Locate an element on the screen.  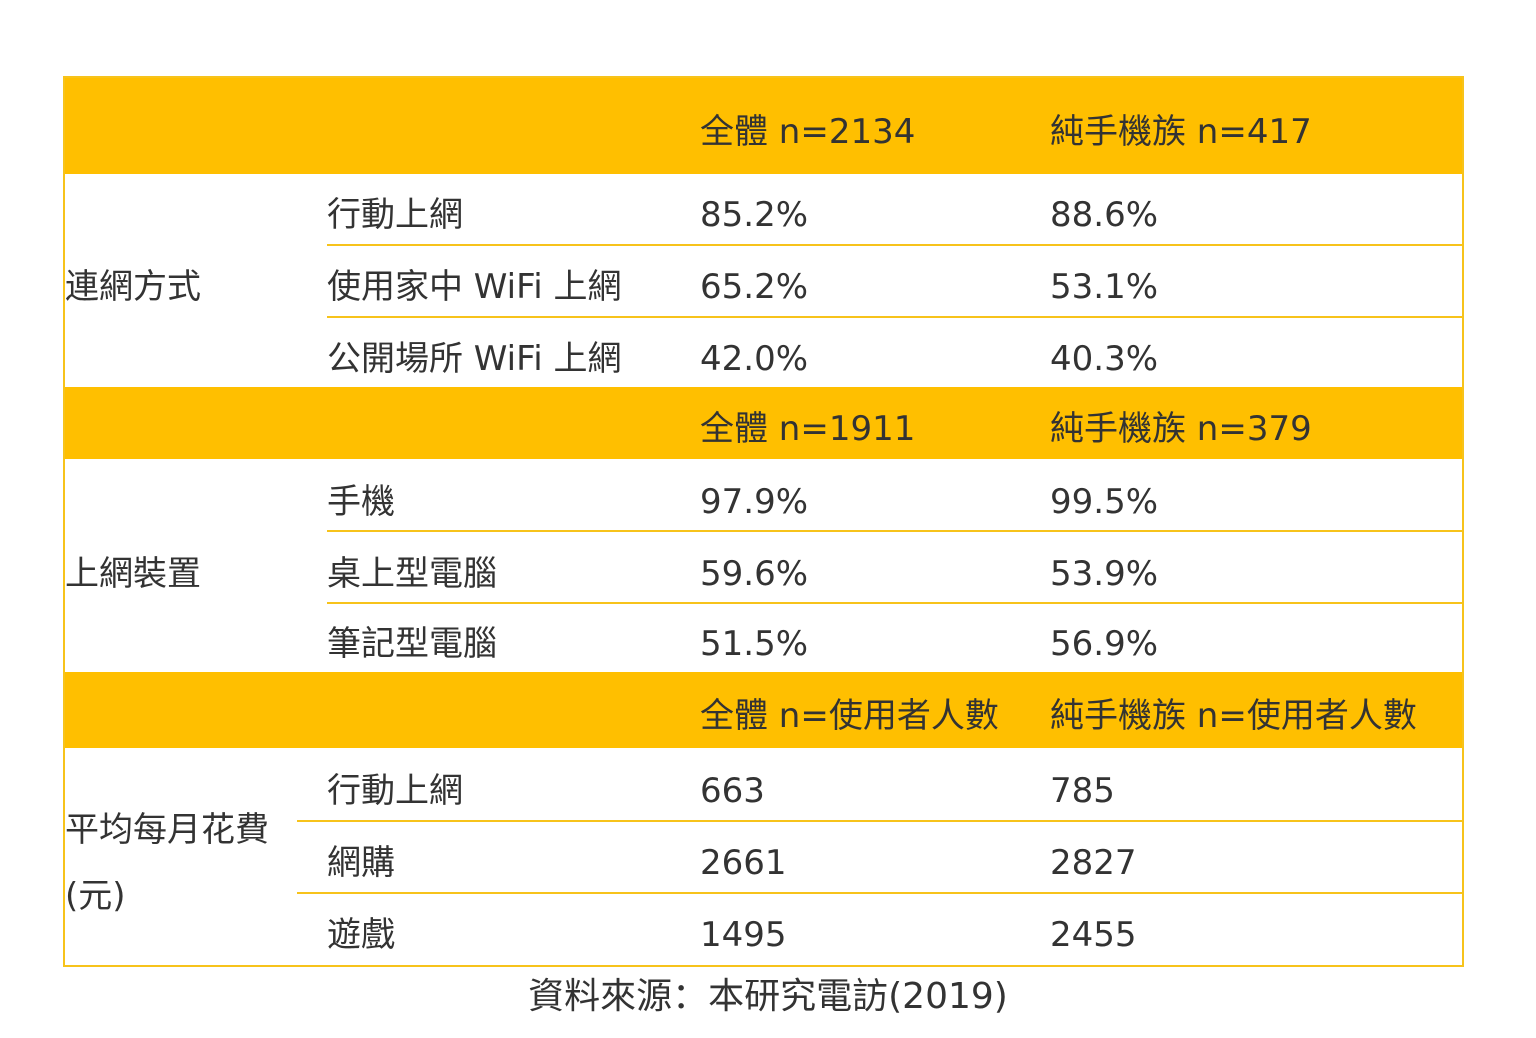
section-3-row-2-mobile-only: 2827 is located at coordinates (1093, 863).